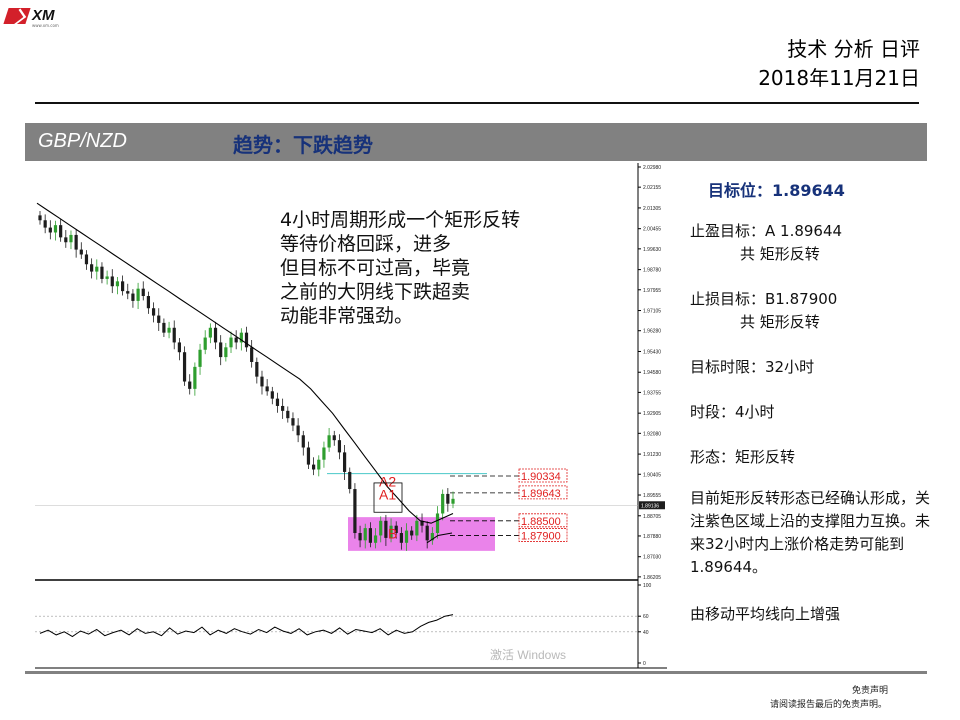 This screenshot has width=960, height=720. I want to click on a-marker-box, so click(388, 497).